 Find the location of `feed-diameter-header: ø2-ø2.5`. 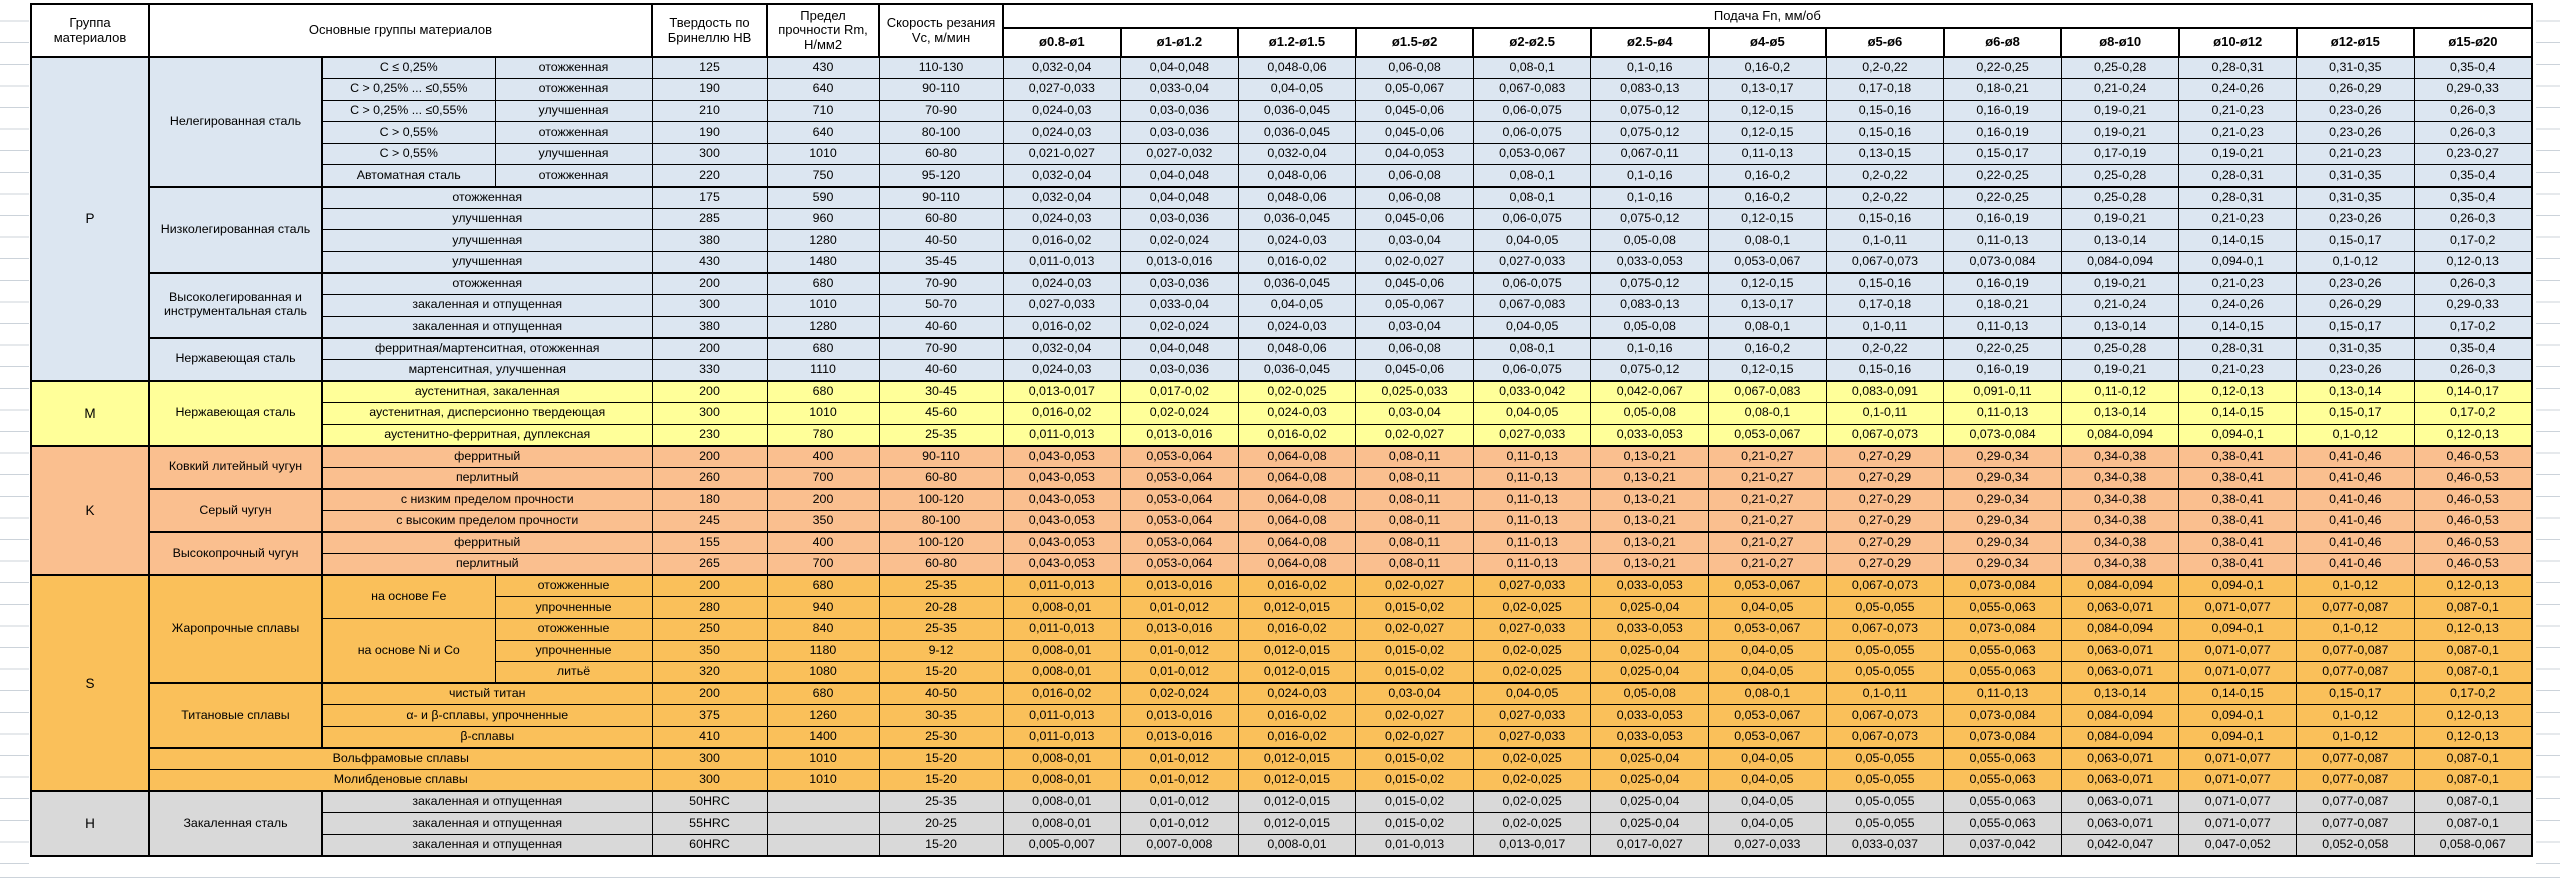

feed-diameter-header: ø2-ø2.5 is located at coordinates (1532, 42).